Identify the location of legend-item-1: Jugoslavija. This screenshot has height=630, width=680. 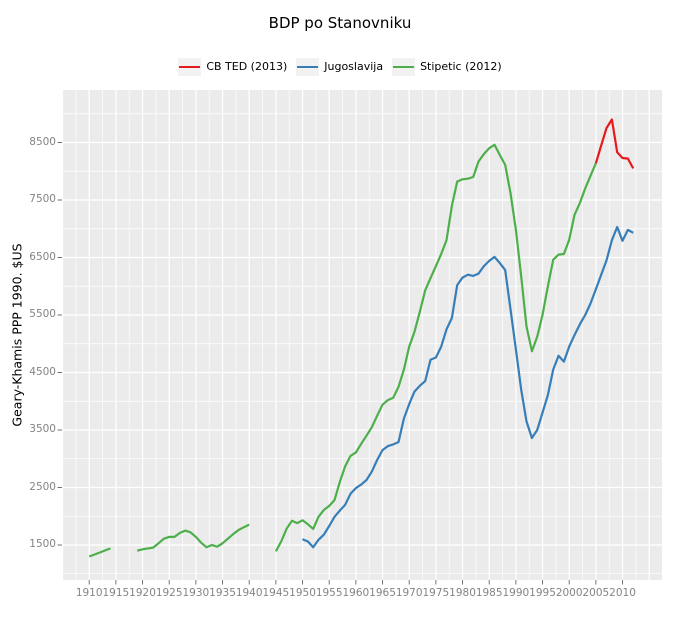
(339, 67).